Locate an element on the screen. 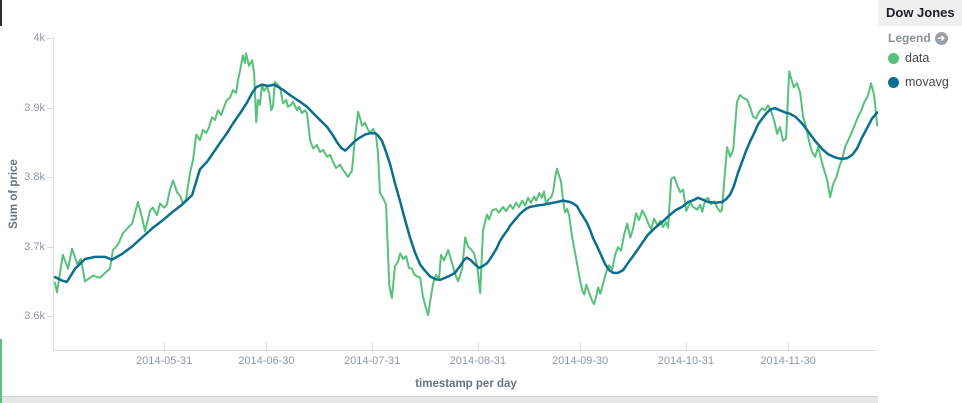  y-tick-label: 3.6k is located at coordinates (34, 316).